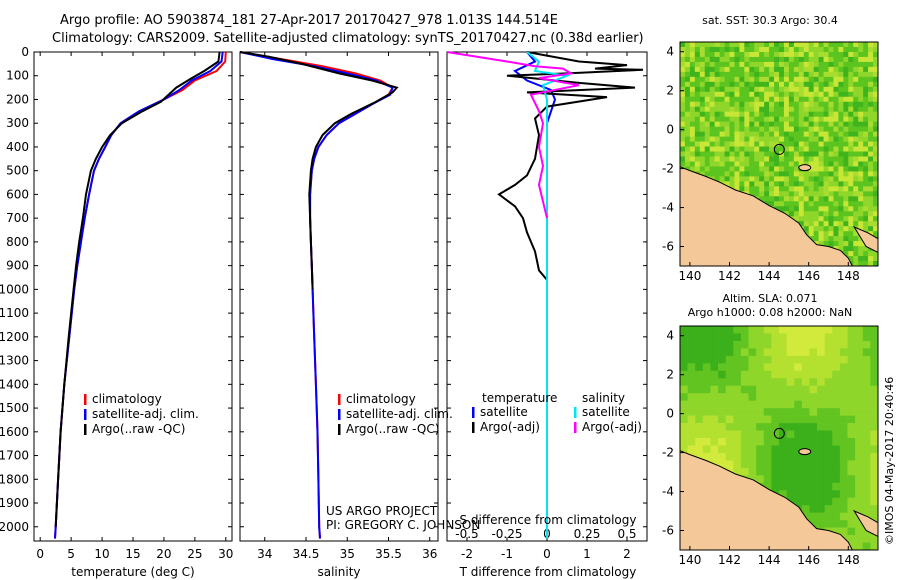  Describe the element at coordinates (347, 554) in the screenshot. I see `x-tick-label: 35` at that location.